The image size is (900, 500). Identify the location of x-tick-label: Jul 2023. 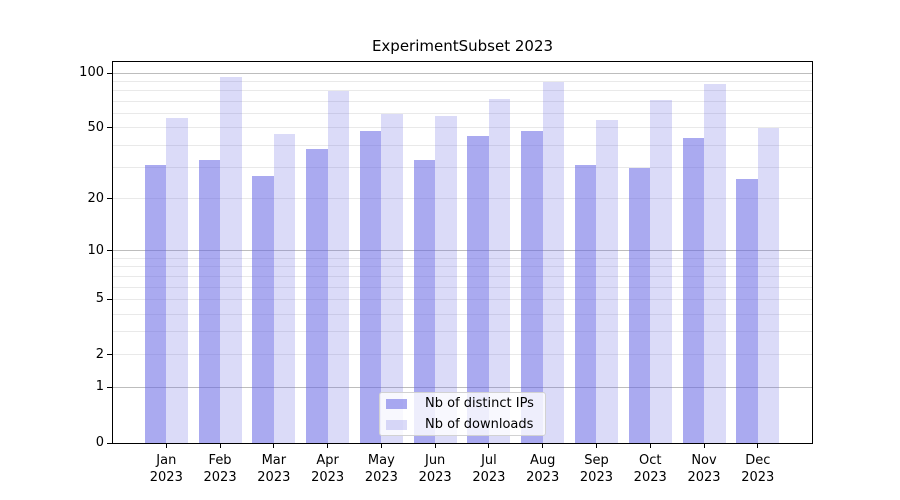
(489, 469).